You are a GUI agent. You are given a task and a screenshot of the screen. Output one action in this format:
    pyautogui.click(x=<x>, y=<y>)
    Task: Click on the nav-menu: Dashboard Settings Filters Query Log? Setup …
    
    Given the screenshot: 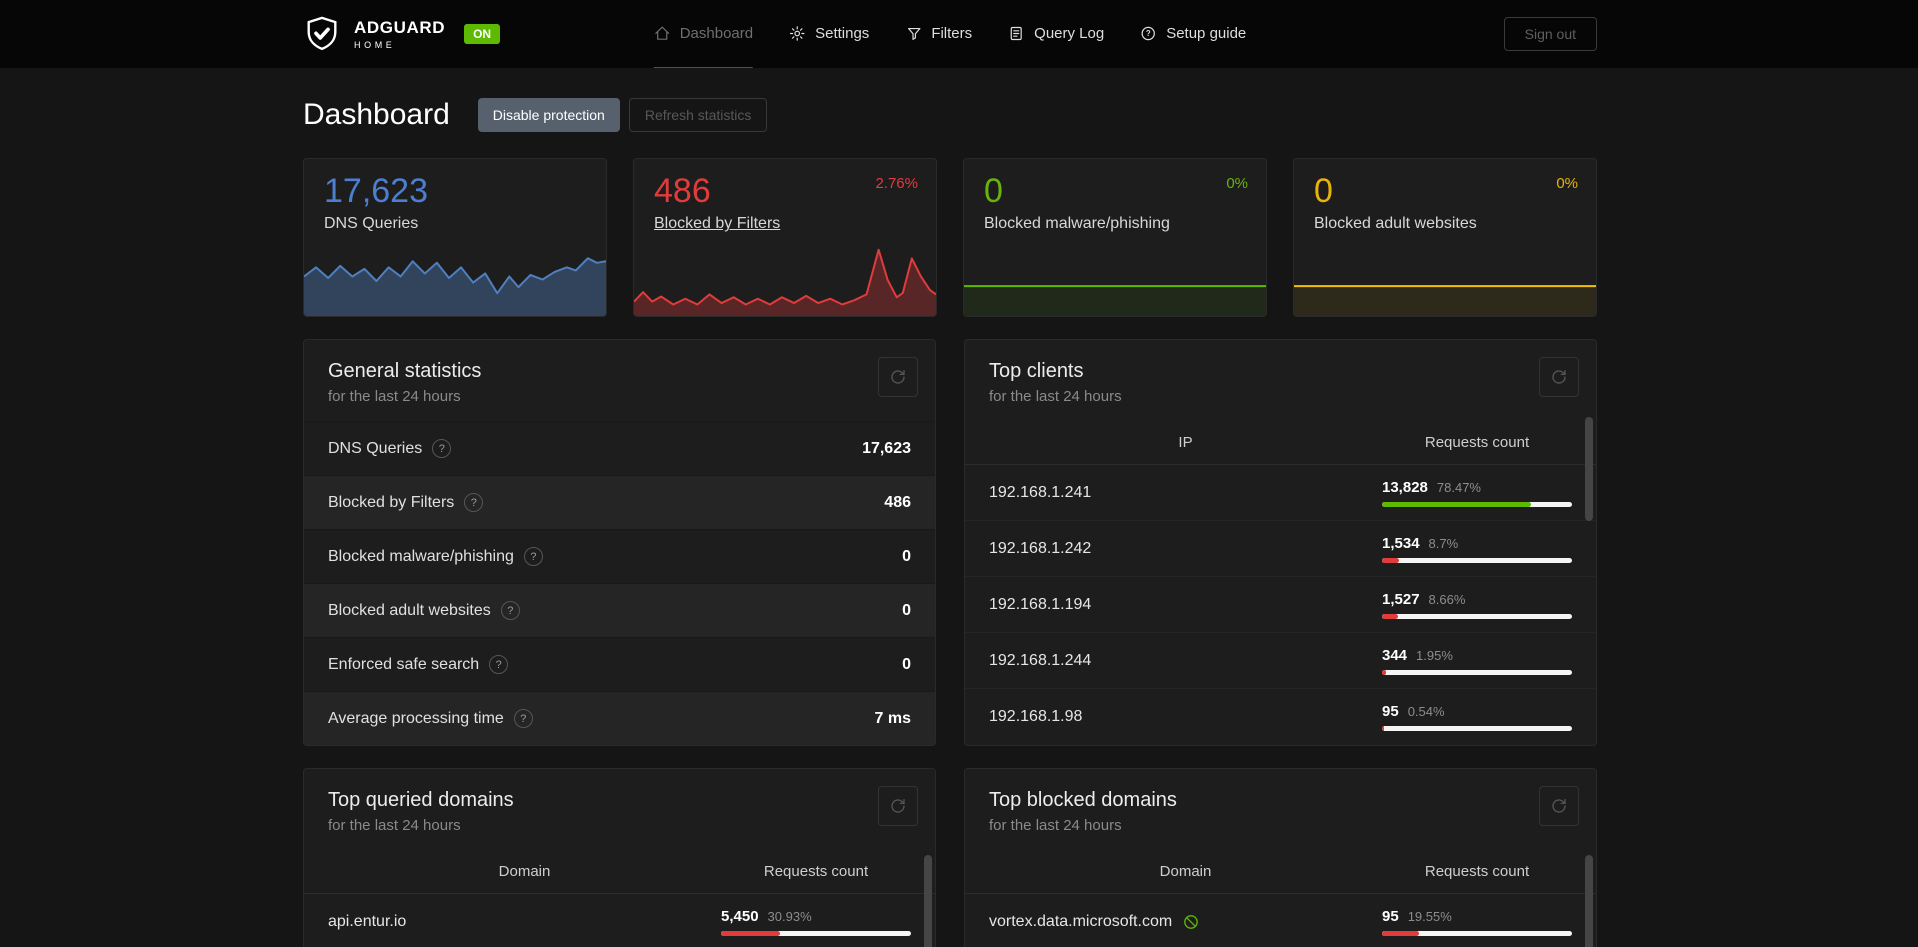 What is the action you would take?
    pyautogui.click(x=949, y=34)
    